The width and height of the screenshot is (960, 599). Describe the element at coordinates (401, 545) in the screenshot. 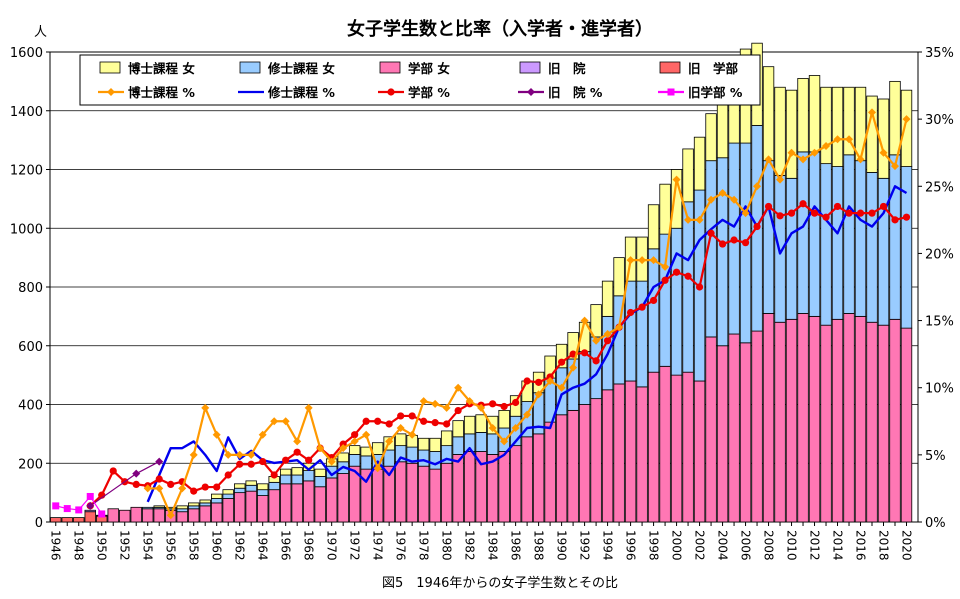

I see `x-tick-label: 1976` at that location.